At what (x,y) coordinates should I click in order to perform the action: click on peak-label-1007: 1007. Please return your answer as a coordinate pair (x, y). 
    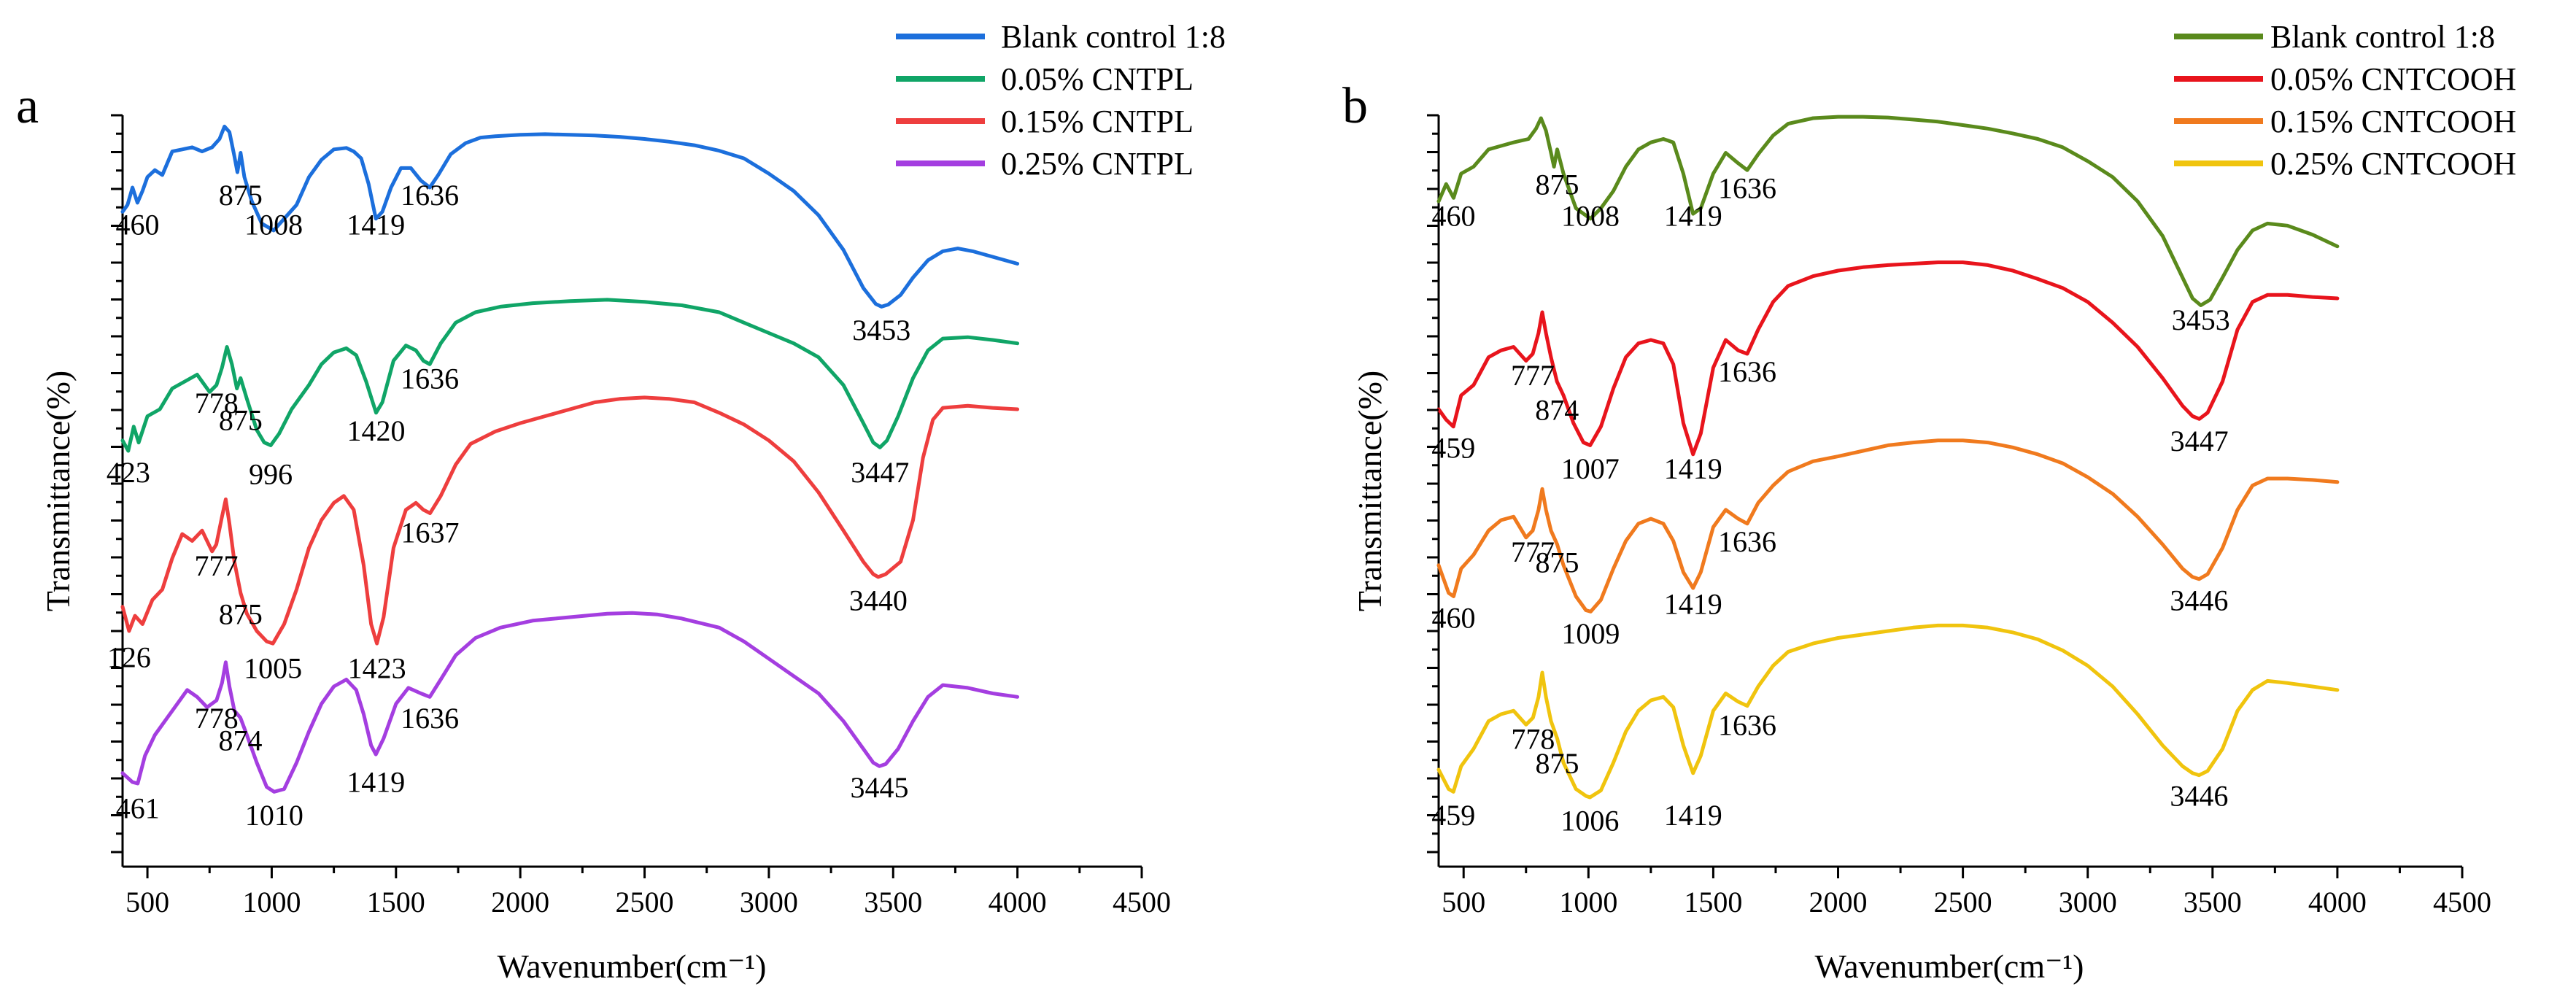
    Looking at the image, I should click on (1590, 468).